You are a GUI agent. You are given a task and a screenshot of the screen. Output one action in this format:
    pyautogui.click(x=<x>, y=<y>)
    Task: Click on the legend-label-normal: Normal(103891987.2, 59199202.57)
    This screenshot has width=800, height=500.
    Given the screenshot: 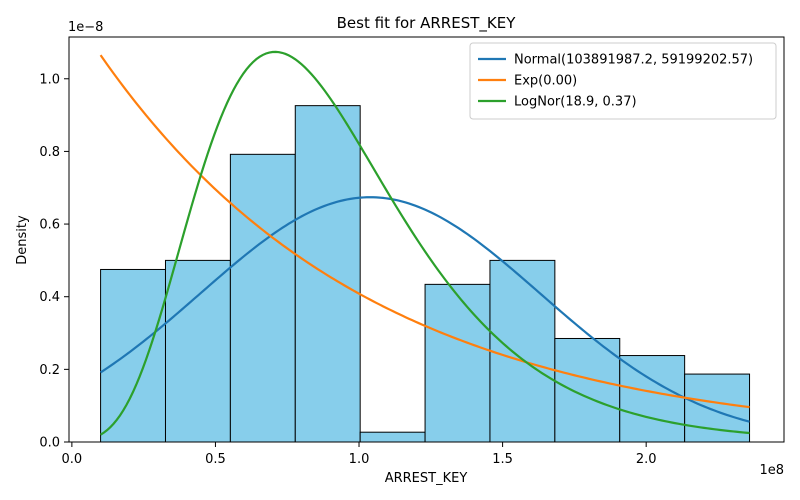 What is the action you would take?
    pyautogui.click(x=633, y=60)
    